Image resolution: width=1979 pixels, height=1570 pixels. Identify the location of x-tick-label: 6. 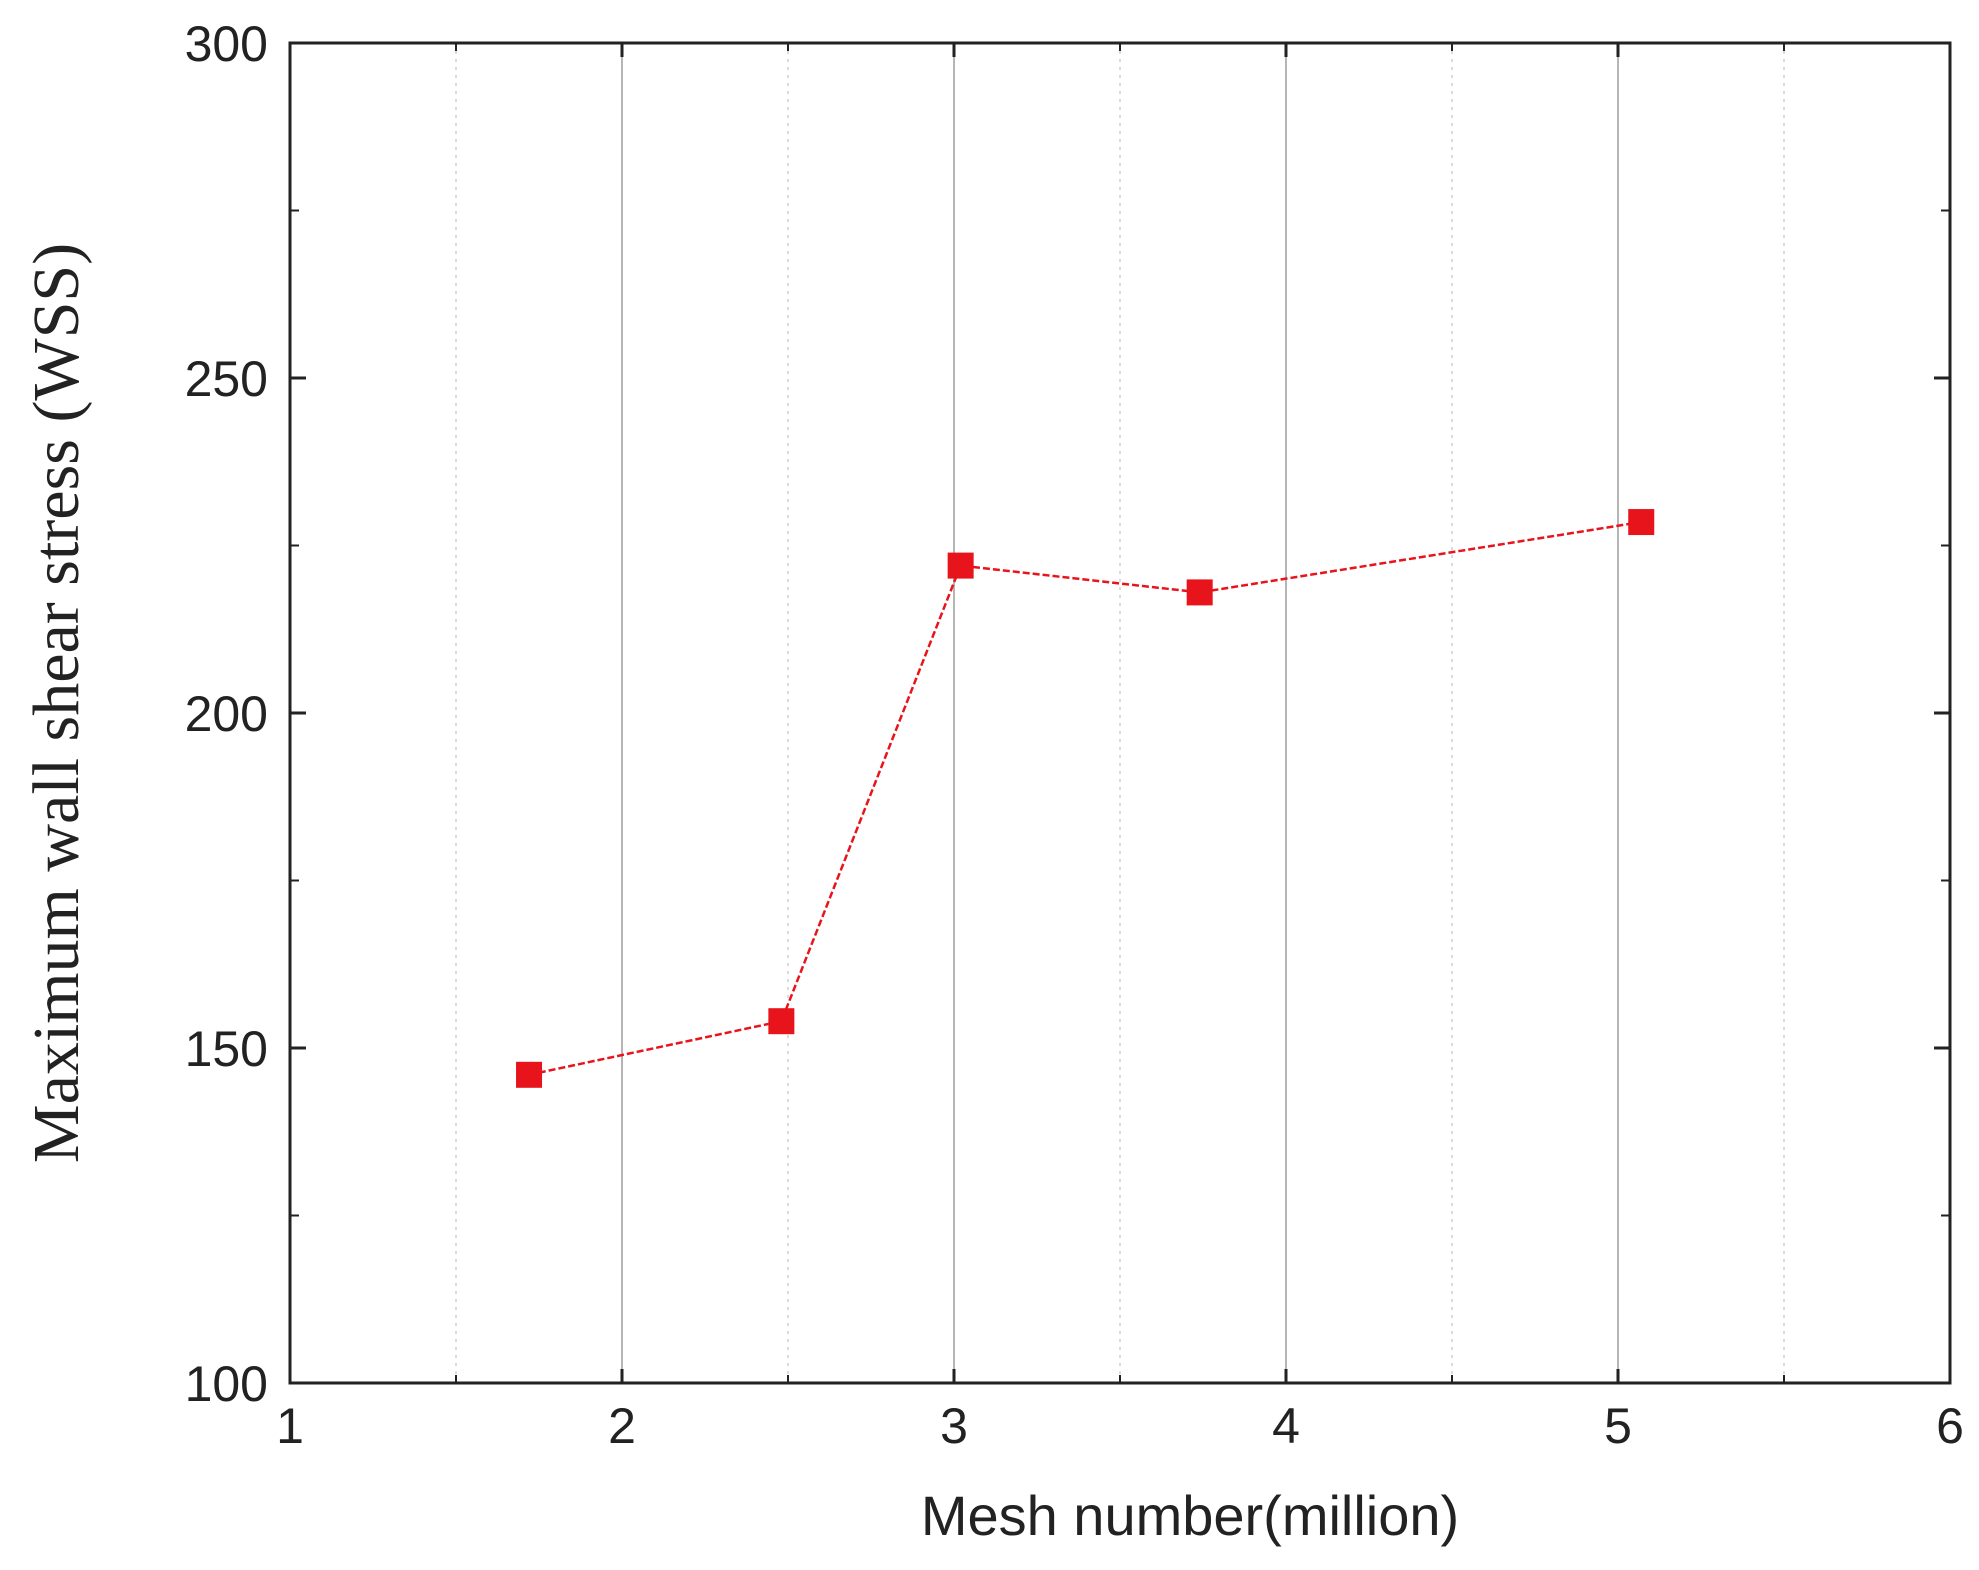
(1950, 1426).